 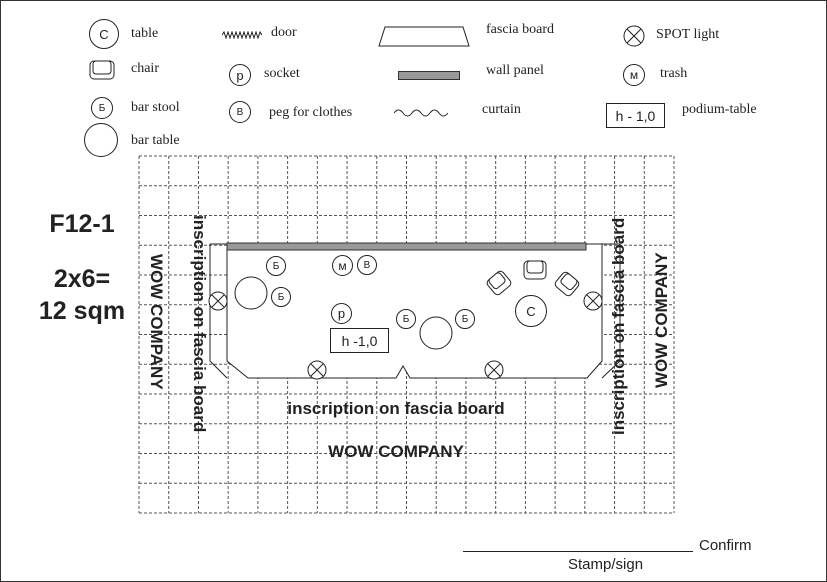 What do you see at coordinates (341, 313) in the screenshot?
I see `socket-icon: p` at bounding box center [341, 313].